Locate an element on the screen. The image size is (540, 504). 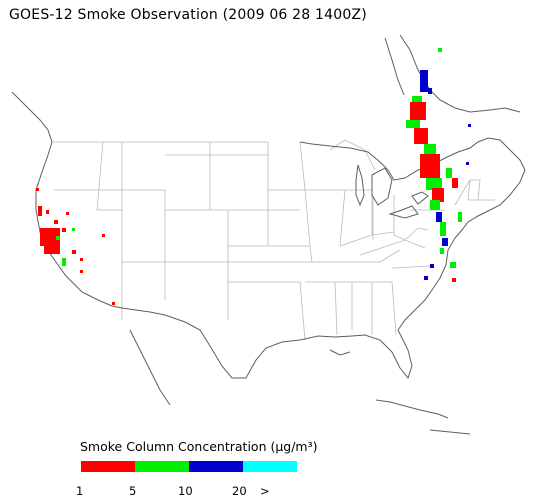
legend-title: Smoke Column Concentration (μg/m³) is located at coordinates (199, 446).